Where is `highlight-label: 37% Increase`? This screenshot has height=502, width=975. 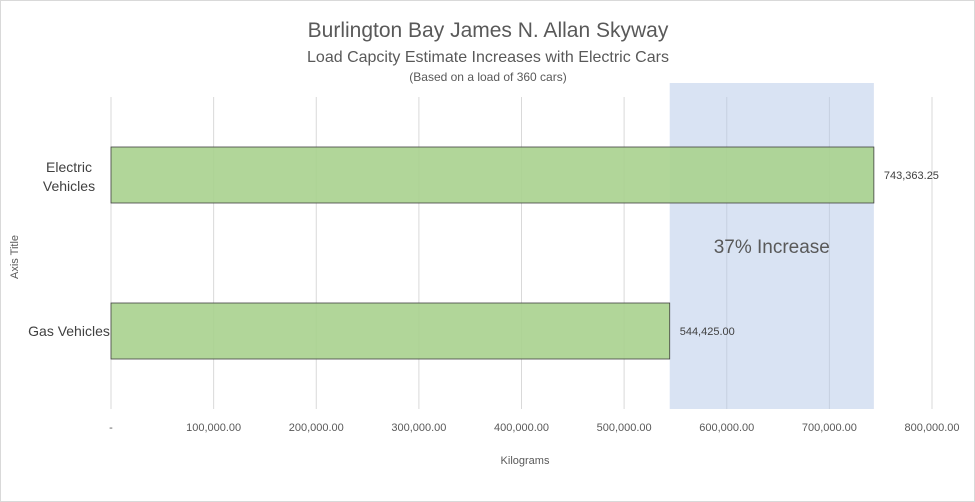 highlight-label: 37% Increase is located at coordinates (772, 247).